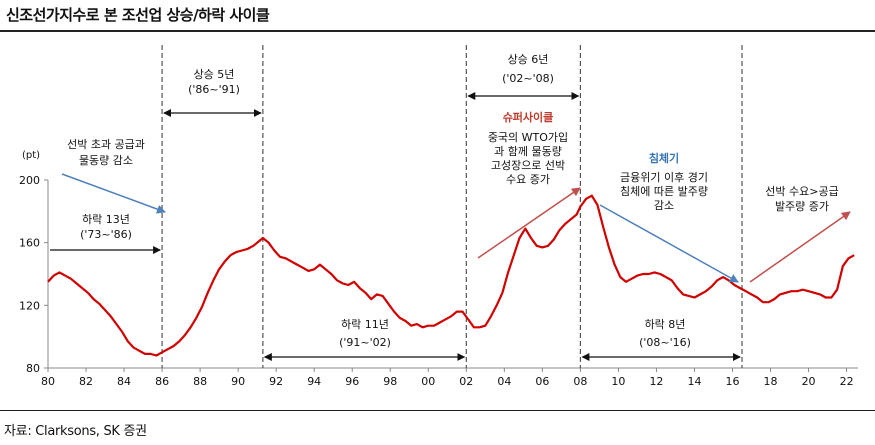 Image resolution: width=875 pixels, height=445 pixels. Describe the element at coordinates (162, 381) in the screenshot. I see `x-tick-label: 86` at that location.